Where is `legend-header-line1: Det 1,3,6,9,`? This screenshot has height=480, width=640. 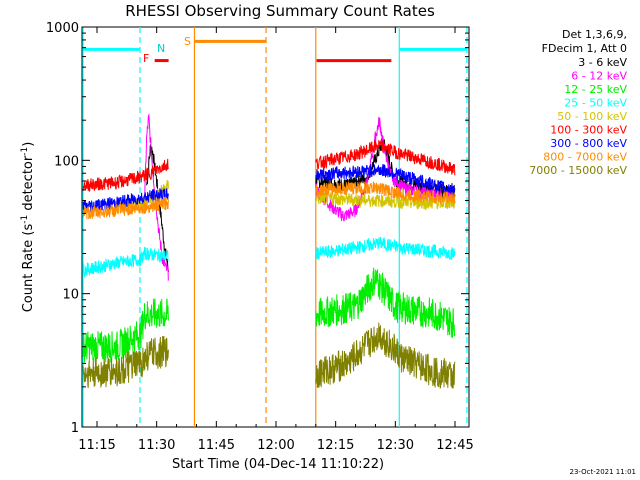
legend-header-line1: Det 1,3,6,9, is located at coordinates (594, 34).